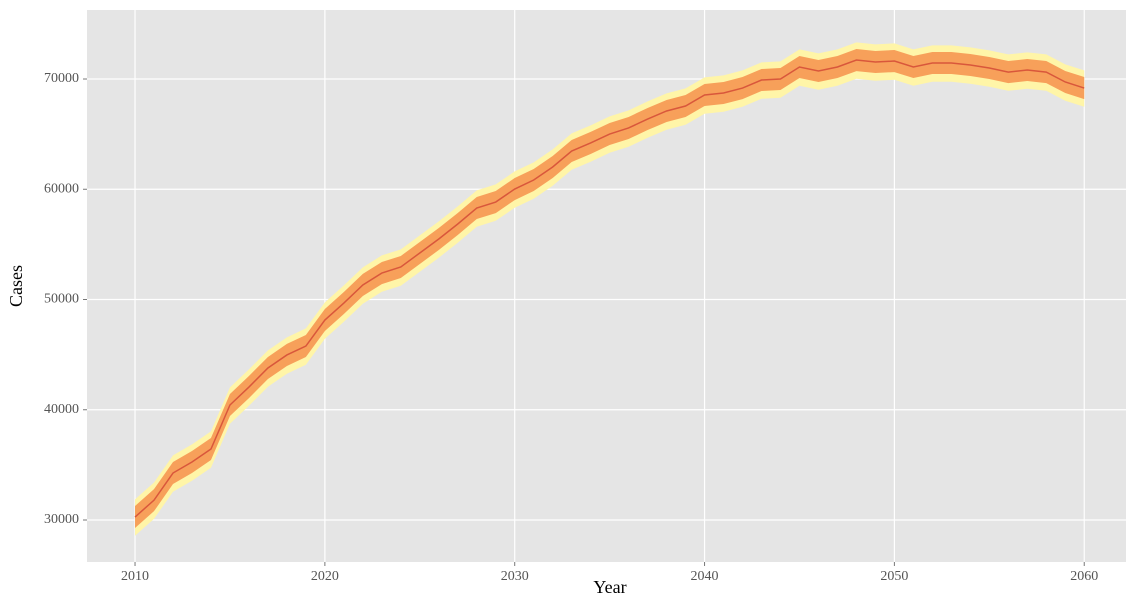 The height and width of the screenshot is (598, 1126). What do you see at coordinates (515, 576) in the screenshot?
I see `x-tick-label: 2030` at bounding box center [515, 576].